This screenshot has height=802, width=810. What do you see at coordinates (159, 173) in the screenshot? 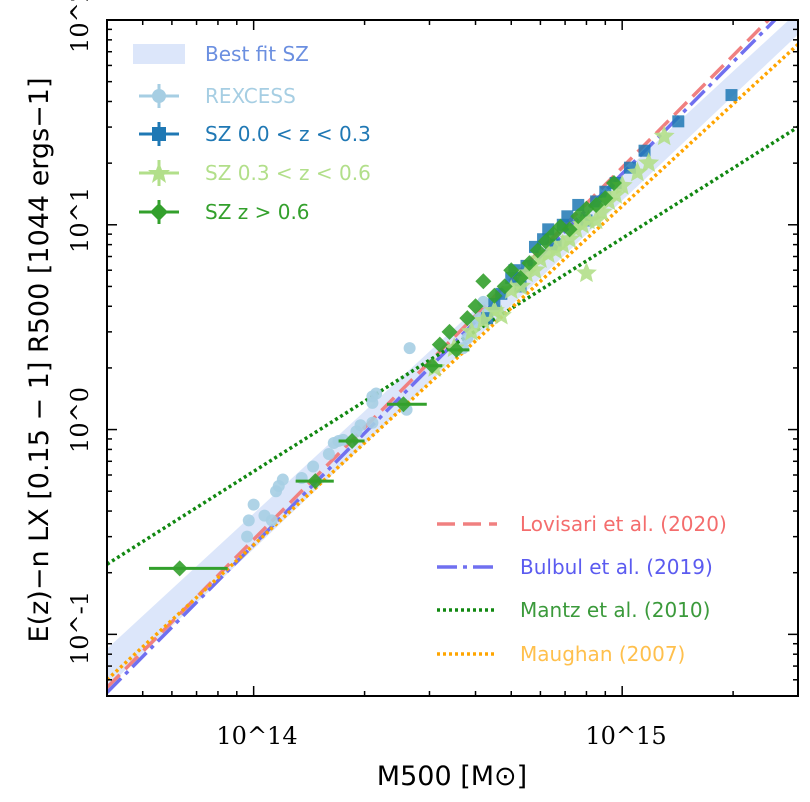
I see `legend-swatch-sz-mid` at bounding box center [159, 173].